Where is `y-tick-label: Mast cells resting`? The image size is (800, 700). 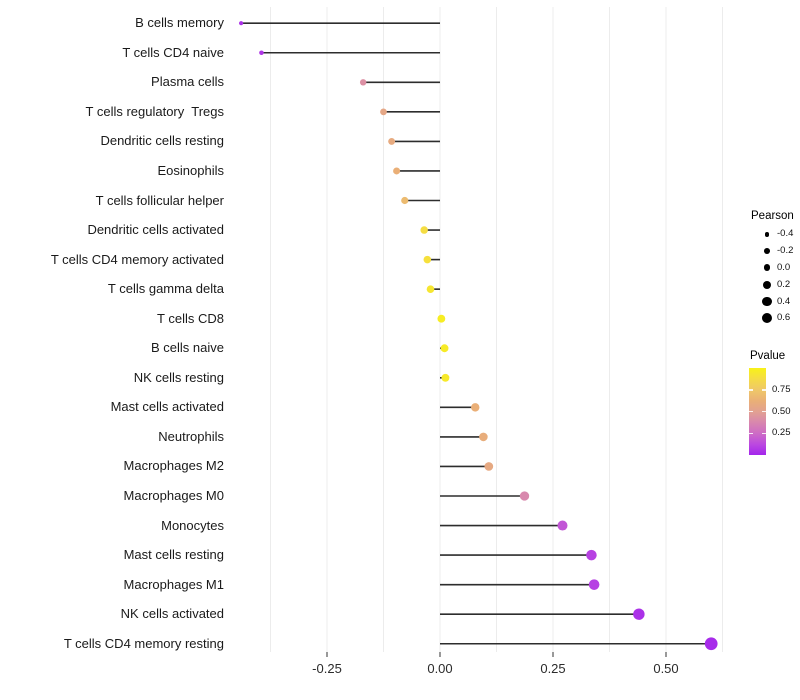 y-tick-label: Mast cells resting is located at coordinates (173, 555).